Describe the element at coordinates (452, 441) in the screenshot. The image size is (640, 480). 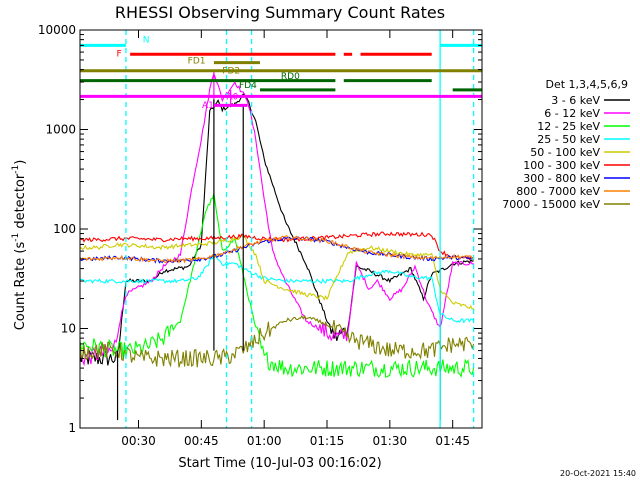
I see `x-tick-label-5: 01:45` at that location.